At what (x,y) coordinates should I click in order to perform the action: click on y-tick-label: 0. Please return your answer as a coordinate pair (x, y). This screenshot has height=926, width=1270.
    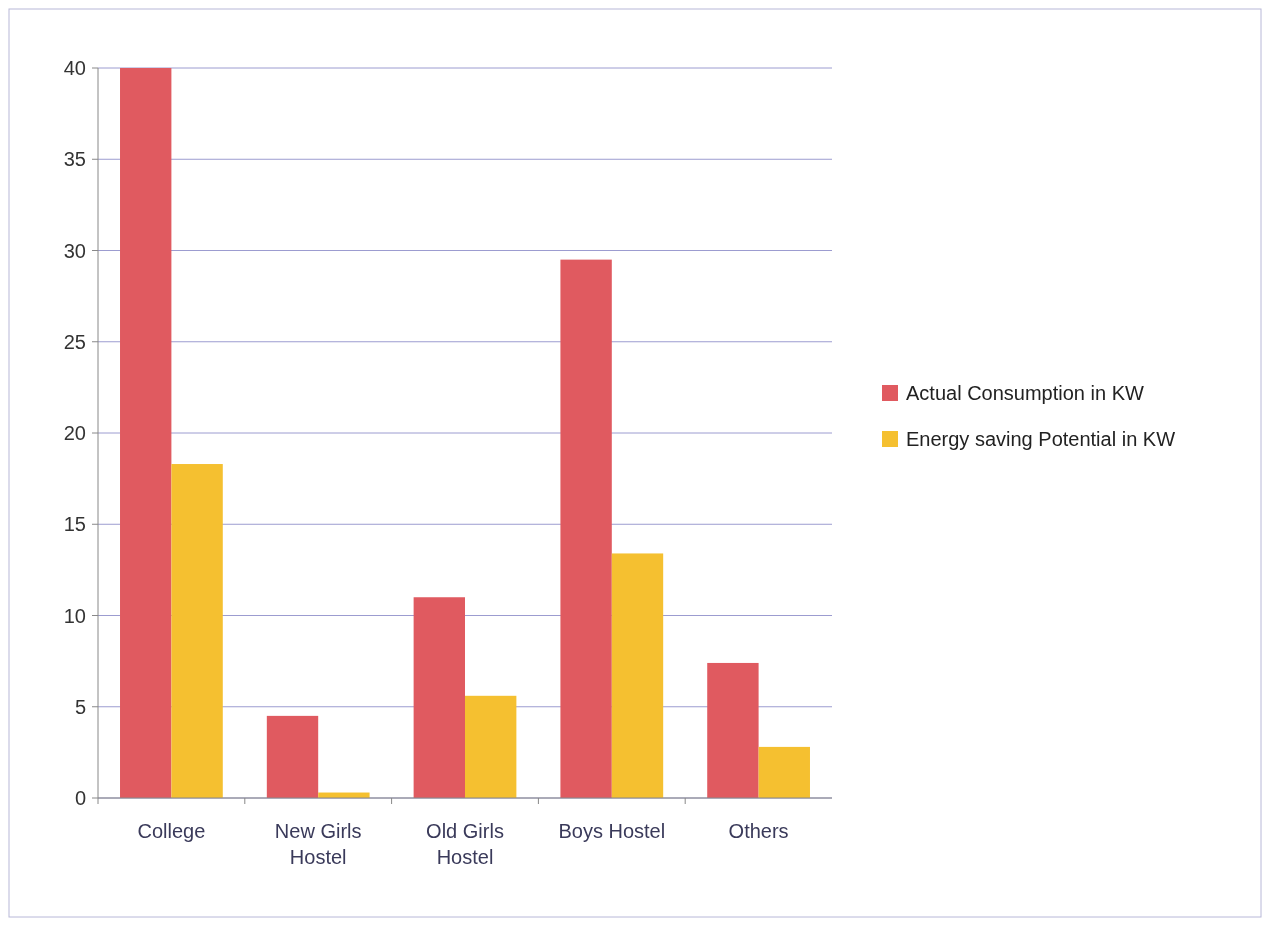
    Looking at the image, I should click on (80, 798).